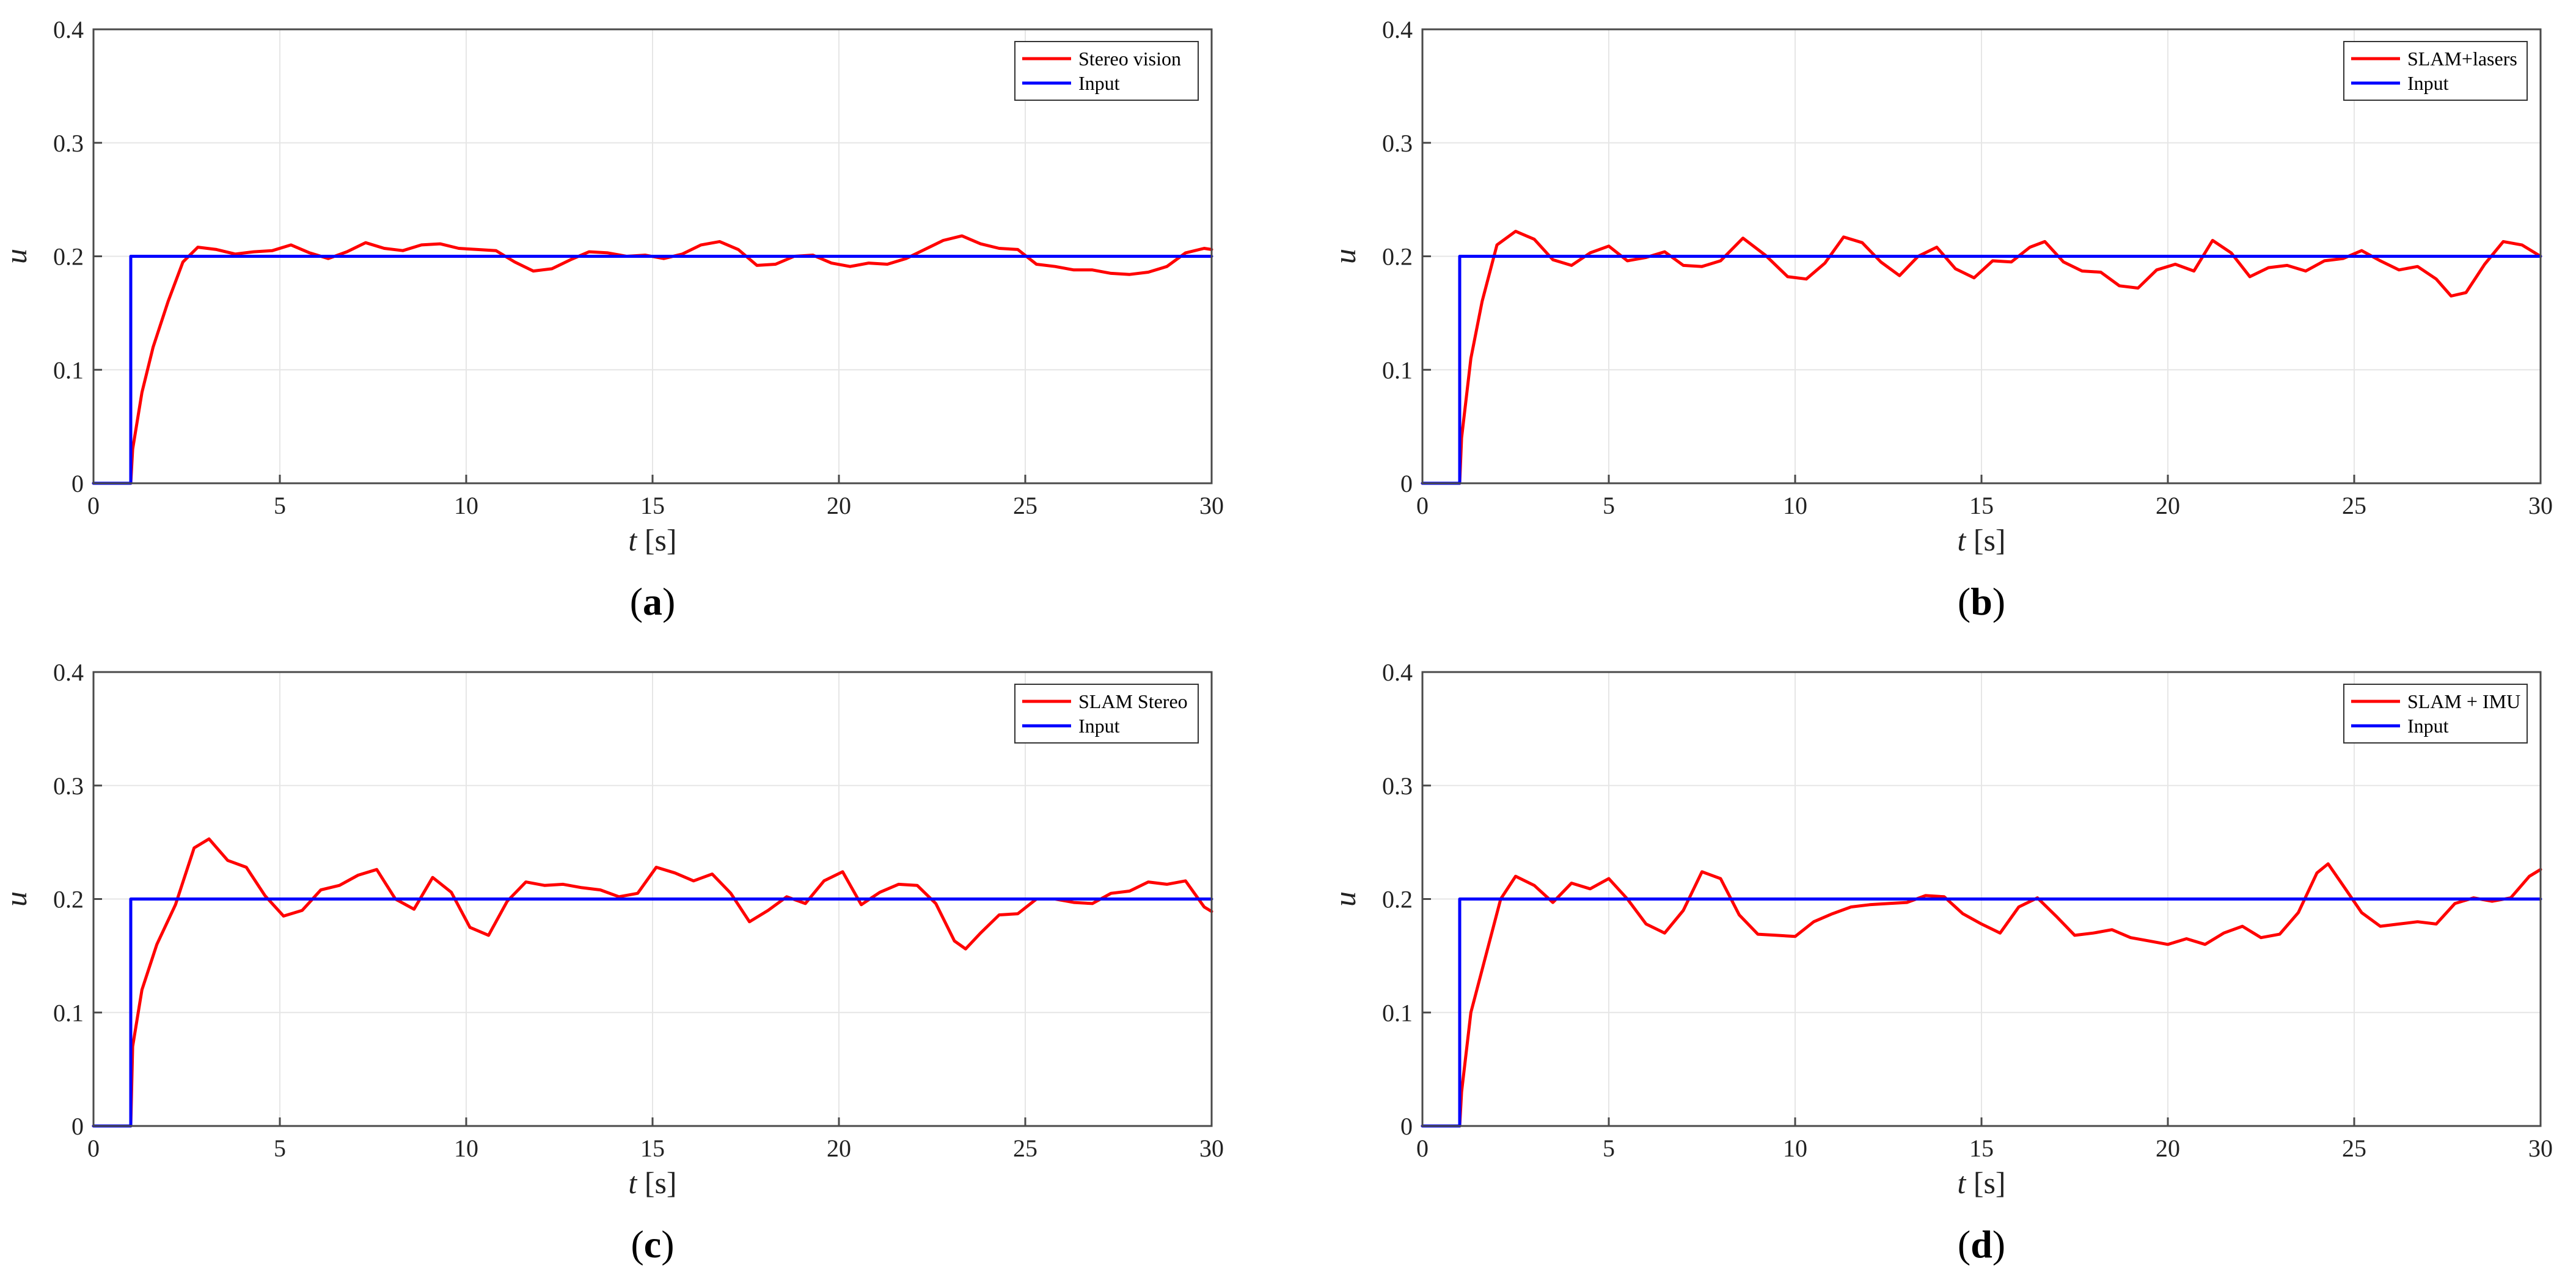  What do you see at coordinates (2463, 701) in the screenshot?
I see `legend-entry: SLAM + IMU` at bounding box center [2463, 701].